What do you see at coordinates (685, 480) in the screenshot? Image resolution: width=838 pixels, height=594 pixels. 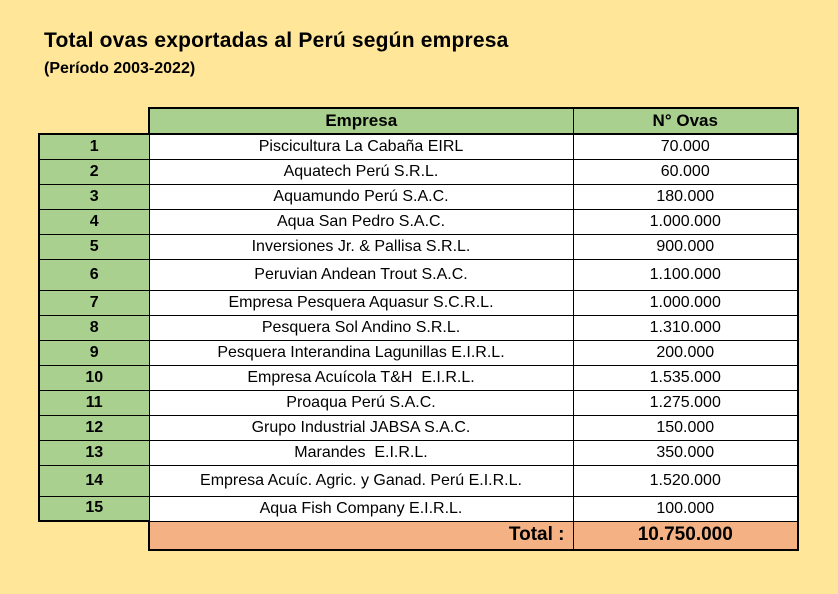 I see `ovas-cell: 1.520.000` at bounding box center [685, 480].